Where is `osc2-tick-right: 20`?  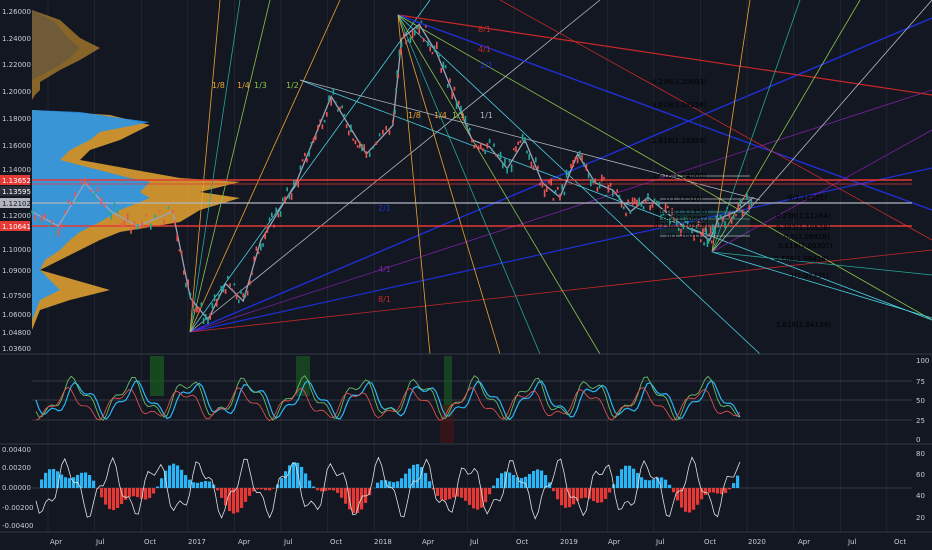
osc2-tick-right: 20 is located at coordinates (920, 518).